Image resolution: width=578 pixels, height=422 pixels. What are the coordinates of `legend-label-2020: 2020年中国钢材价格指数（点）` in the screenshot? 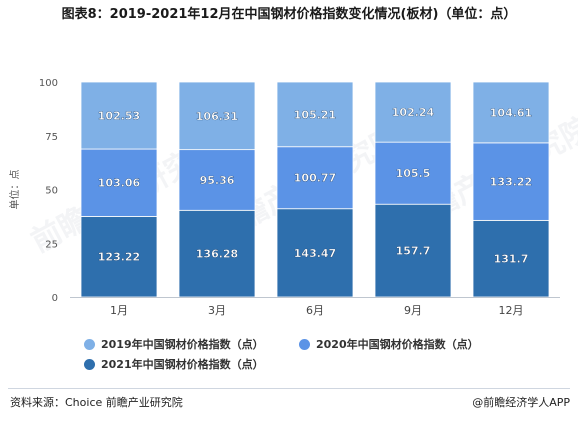 It's located at (397, 344).